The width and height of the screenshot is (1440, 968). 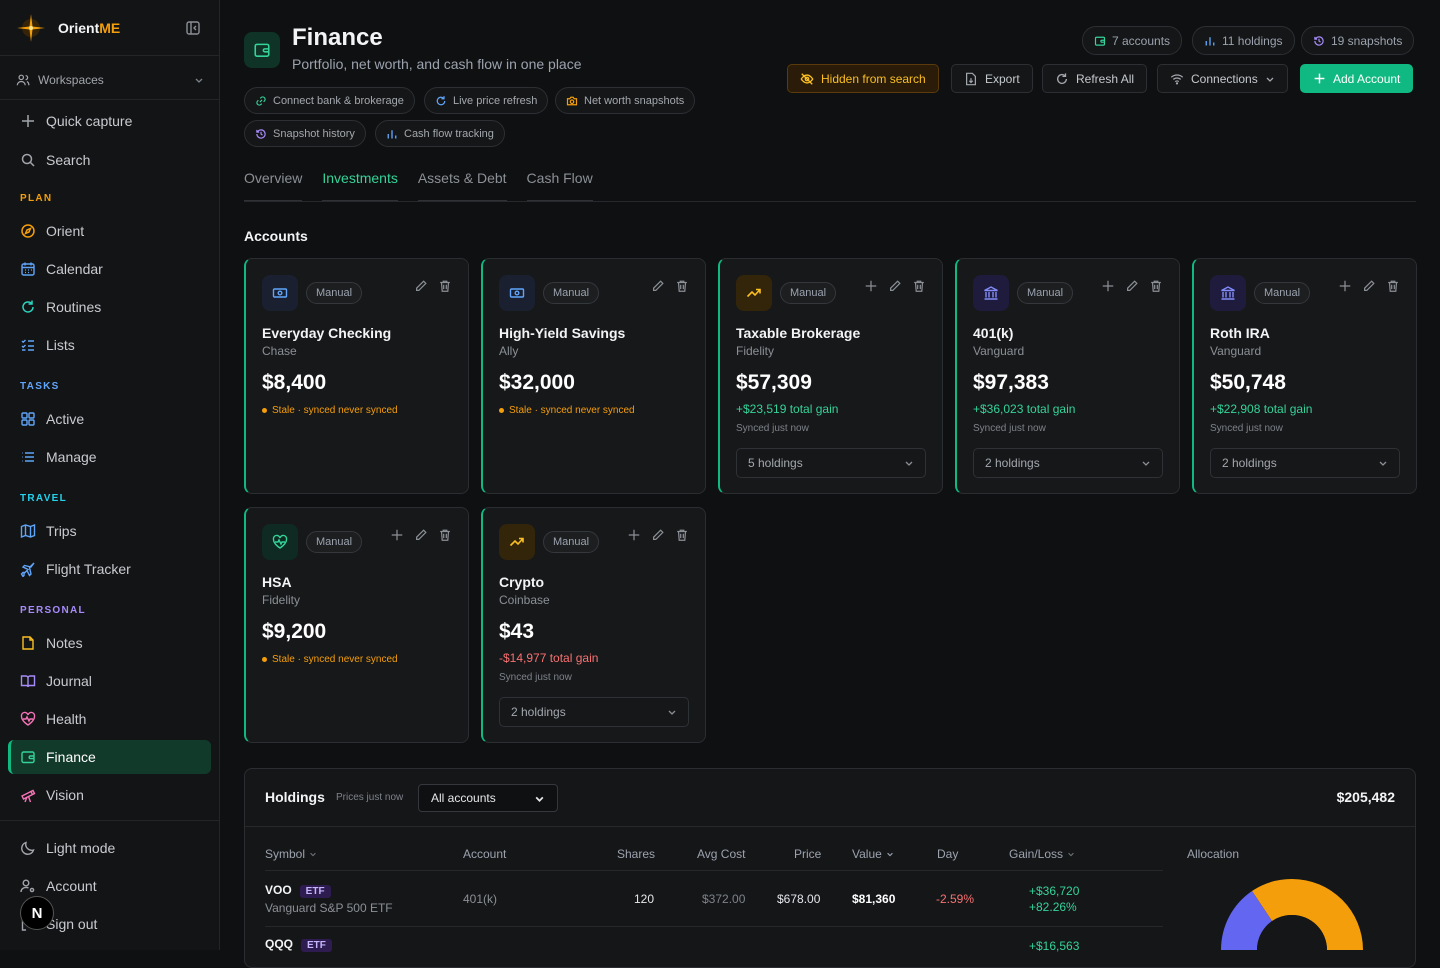 I want to click on chip-cash-flow-tracking: Cash flow tracking, so click(x=440, y=133).